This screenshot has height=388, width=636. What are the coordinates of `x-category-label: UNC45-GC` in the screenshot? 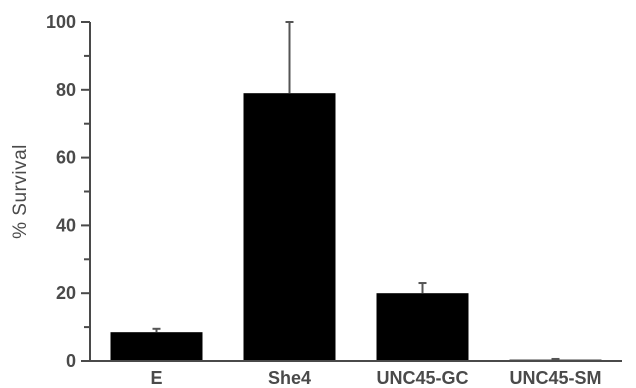 It's located at (422, 378).